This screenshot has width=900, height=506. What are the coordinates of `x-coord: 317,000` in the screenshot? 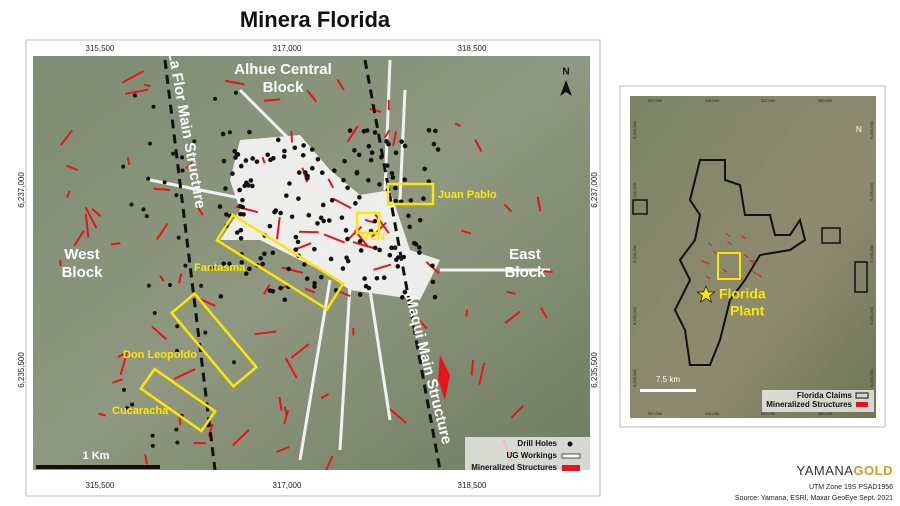 It's located at (287, 48).